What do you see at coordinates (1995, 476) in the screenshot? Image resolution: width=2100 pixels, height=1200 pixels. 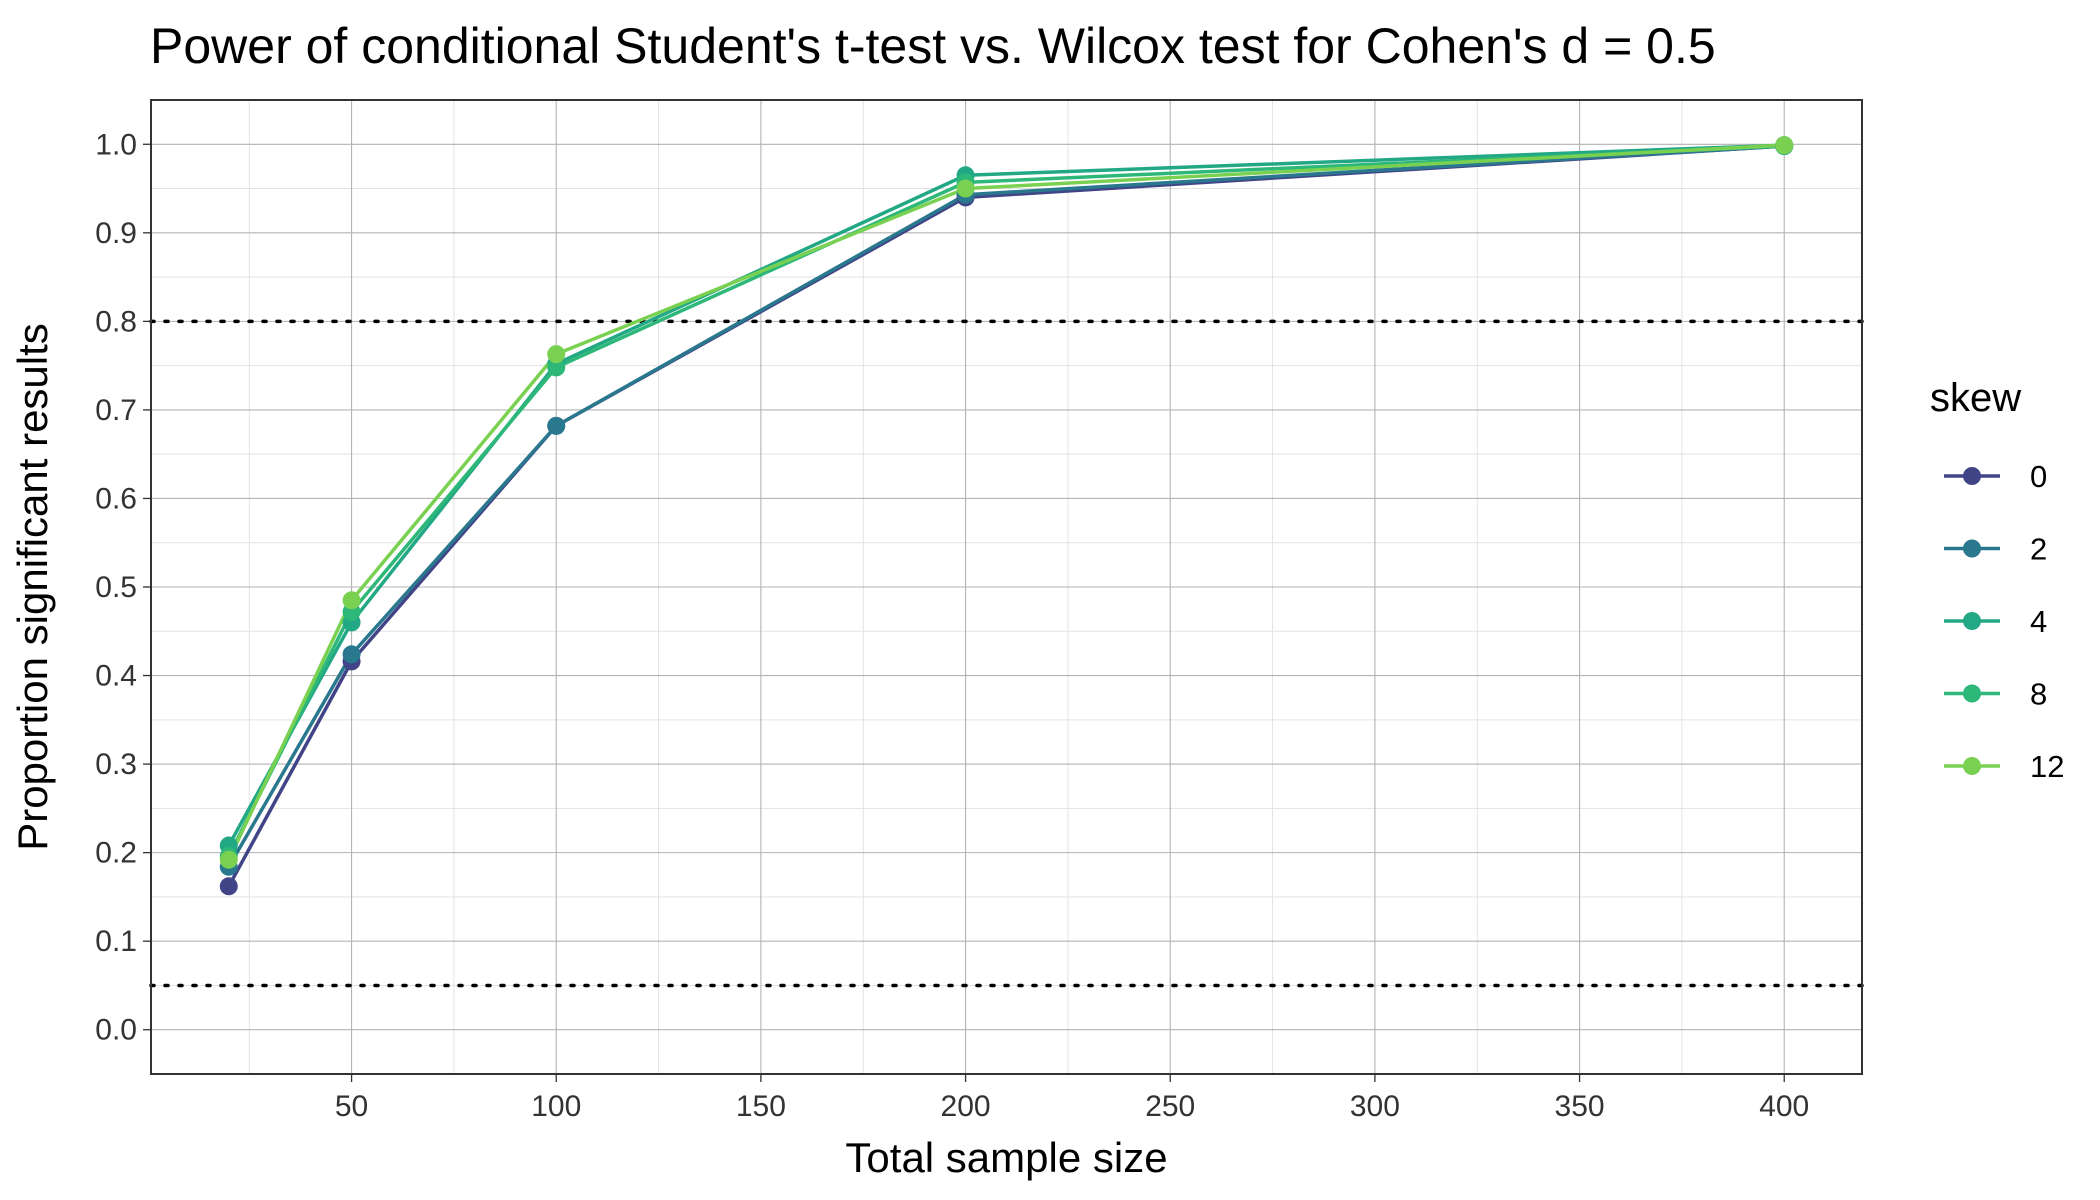 I see `legend-item-skew-0: 0` at bounding box center [1995, 476].